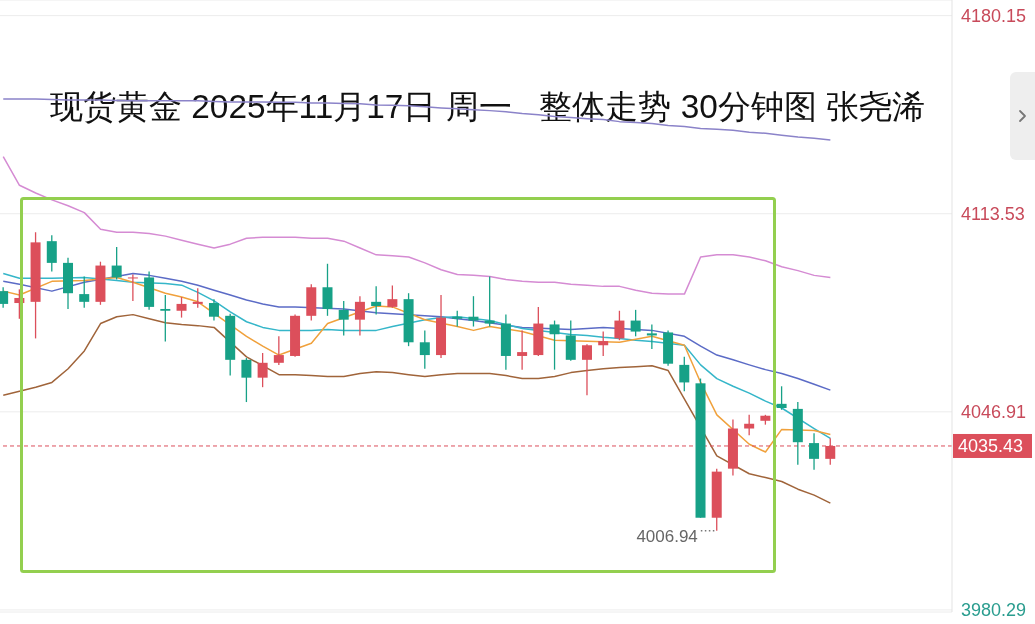 Image resolution: width=1035 pixels, height=624 pixels. Describe the element at coordinates (993, 213) in the screenshot. I see `y-tick-label: 4113.53` at that location.